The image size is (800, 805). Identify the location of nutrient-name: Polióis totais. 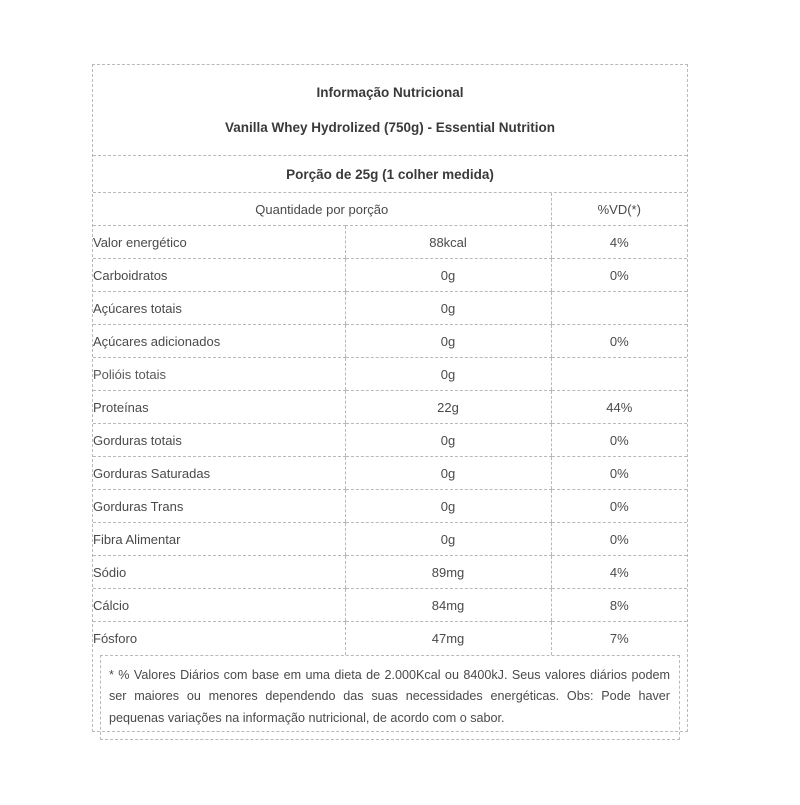
(219, 374).